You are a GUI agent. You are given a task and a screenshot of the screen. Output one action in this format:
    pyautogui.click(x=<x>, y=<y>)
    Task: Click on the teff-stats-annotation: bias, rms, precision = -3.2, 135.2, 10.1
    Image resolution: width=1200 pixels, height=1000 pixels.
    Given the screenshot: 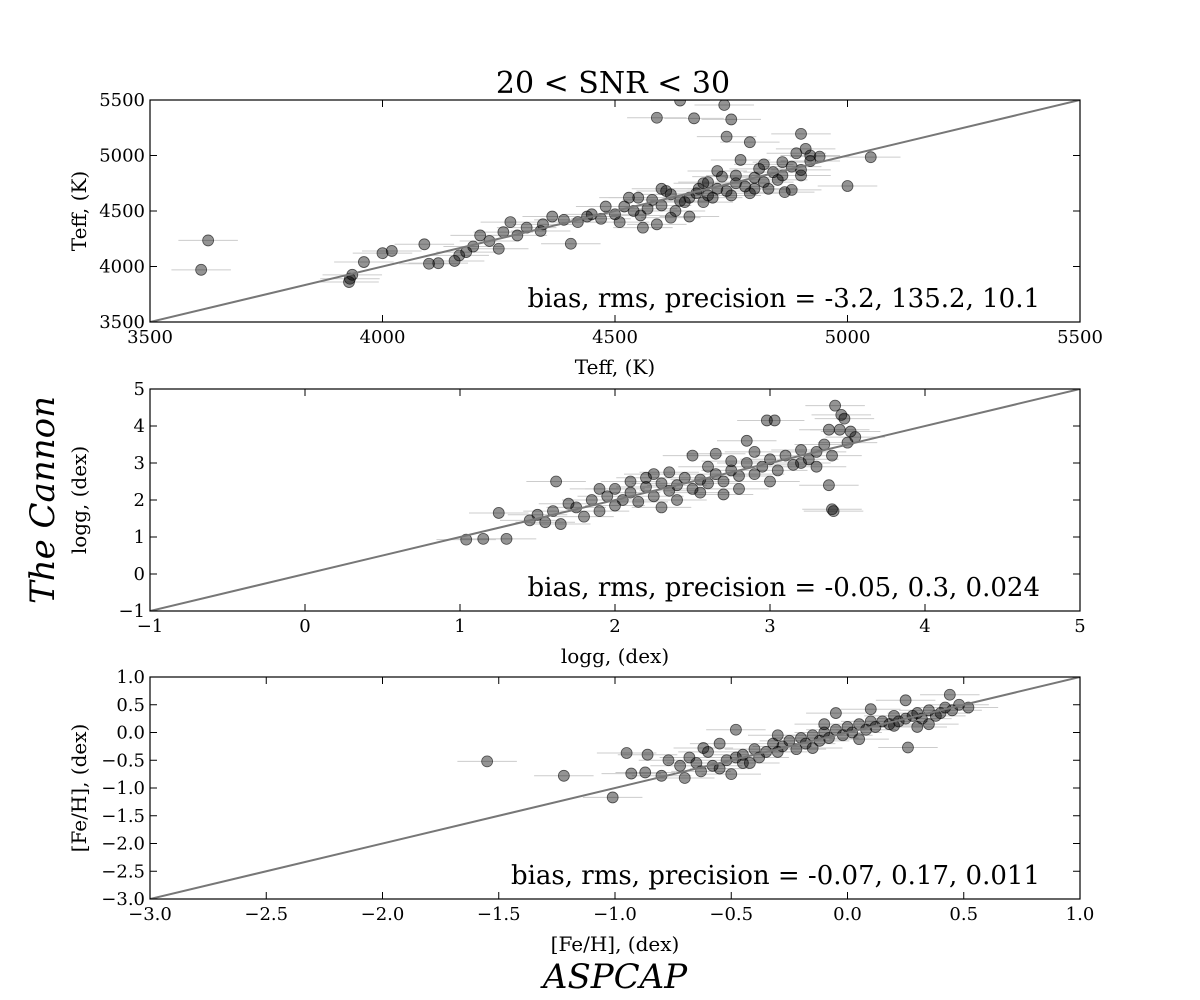 What is the action you would take?
    pyautogui.click(x=783, y=299)
    